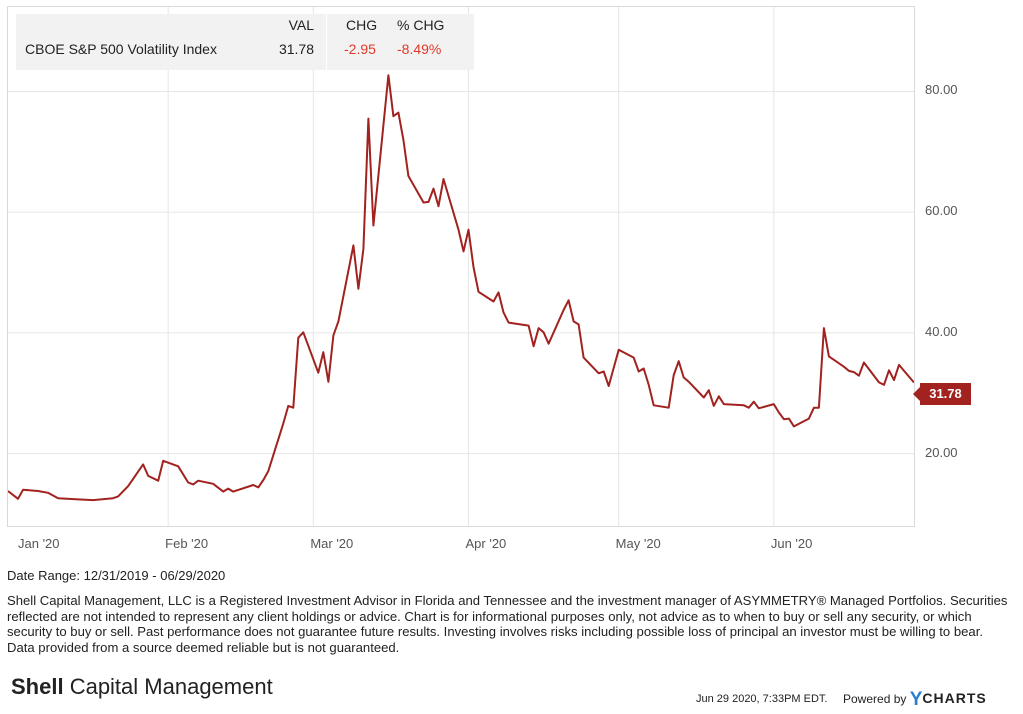 This screenshot has height=714, width=1023. What do you see at coordinates (942, 394) in the screenshot?
I see `last-value-badge: 31.78` at bounding box center [942, 394].